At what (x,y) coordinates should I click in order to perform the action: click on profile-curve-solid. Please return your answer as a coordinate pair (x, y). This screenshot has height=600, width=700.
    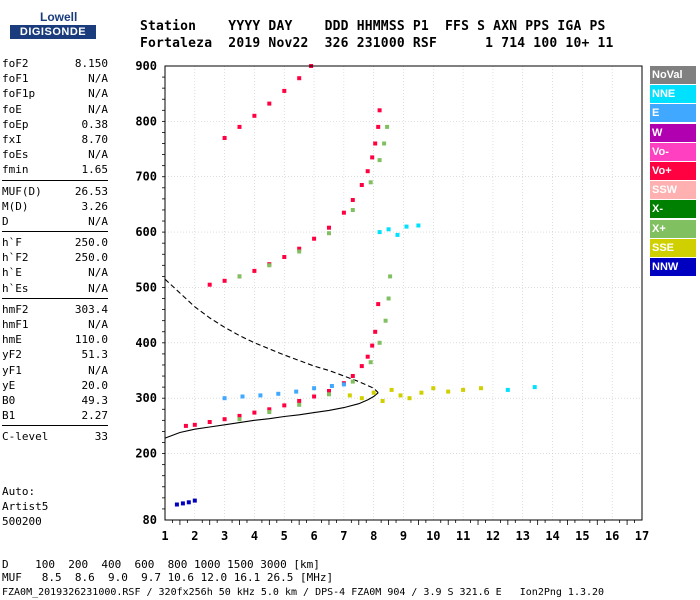
    Looking at the image, I should click on (271, 415).